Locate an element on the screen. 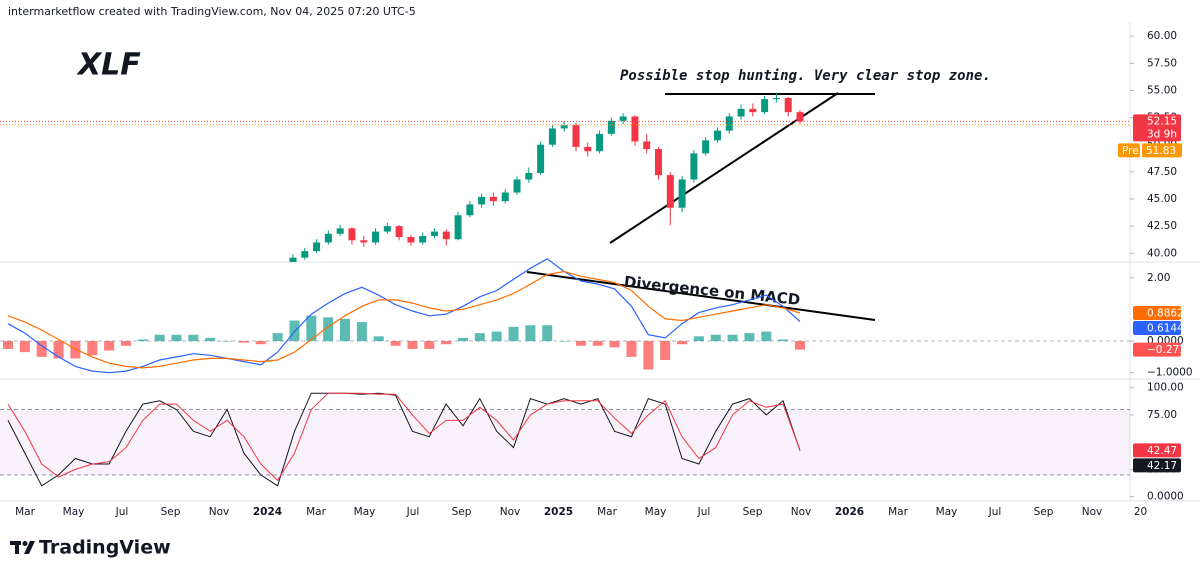 The image size is (1200, 573). price-label: 42.47 is located at coordinates (1162, 451).